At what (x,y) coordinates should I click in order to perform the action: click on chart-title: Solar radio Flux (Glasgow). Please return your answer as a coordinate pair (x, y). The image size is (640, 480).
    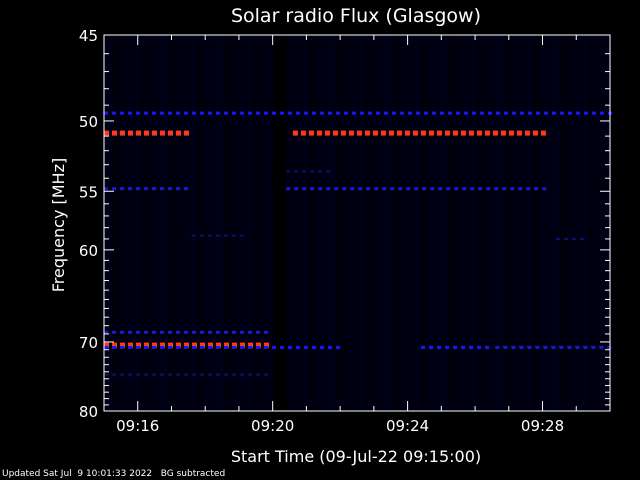
    Looking at the image, I should click on (356, 16).